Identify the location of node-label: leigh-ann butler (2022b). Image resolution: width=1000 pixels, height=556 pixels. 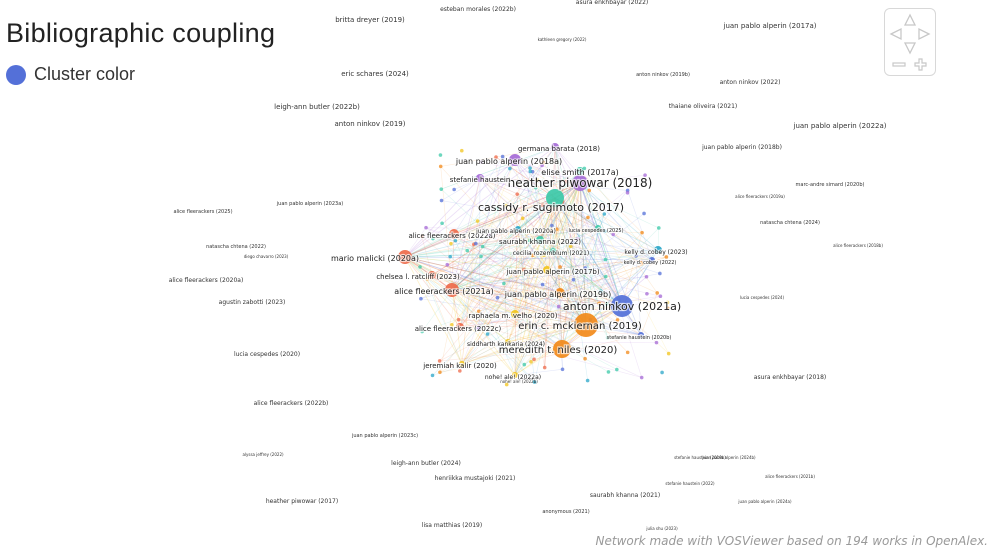
(317, 107).